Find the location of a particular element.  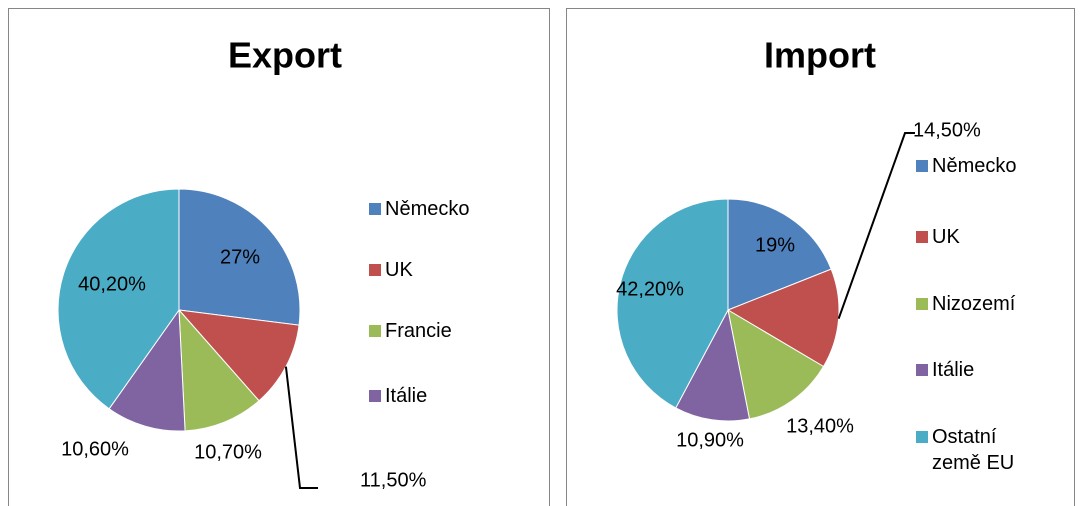

data-label: 10,90% is located at coordinates (710, 440).